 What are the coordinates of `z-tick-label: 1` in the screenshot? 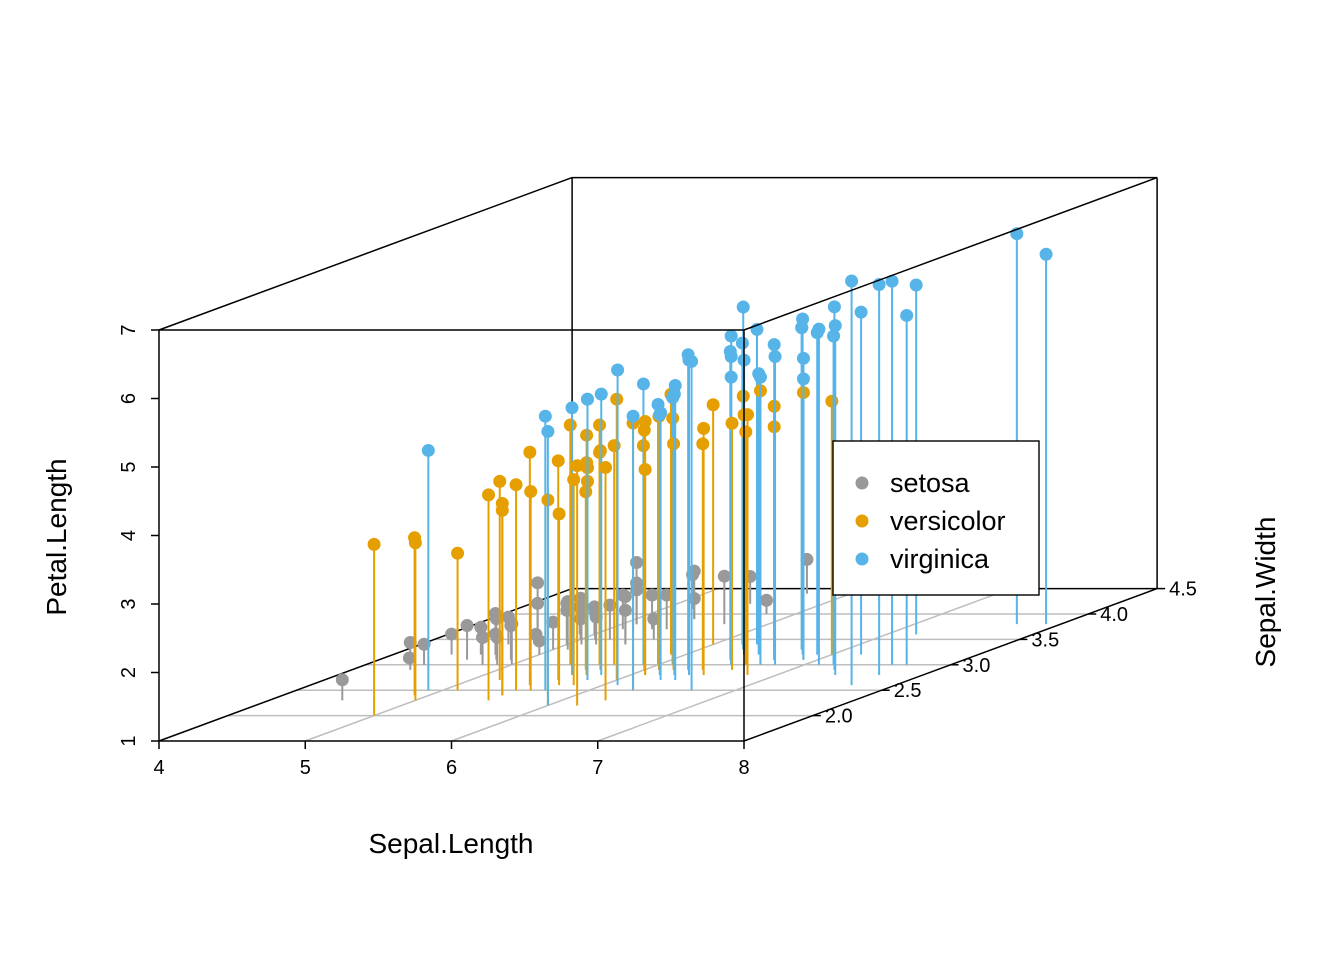 It's located at (129, 740).